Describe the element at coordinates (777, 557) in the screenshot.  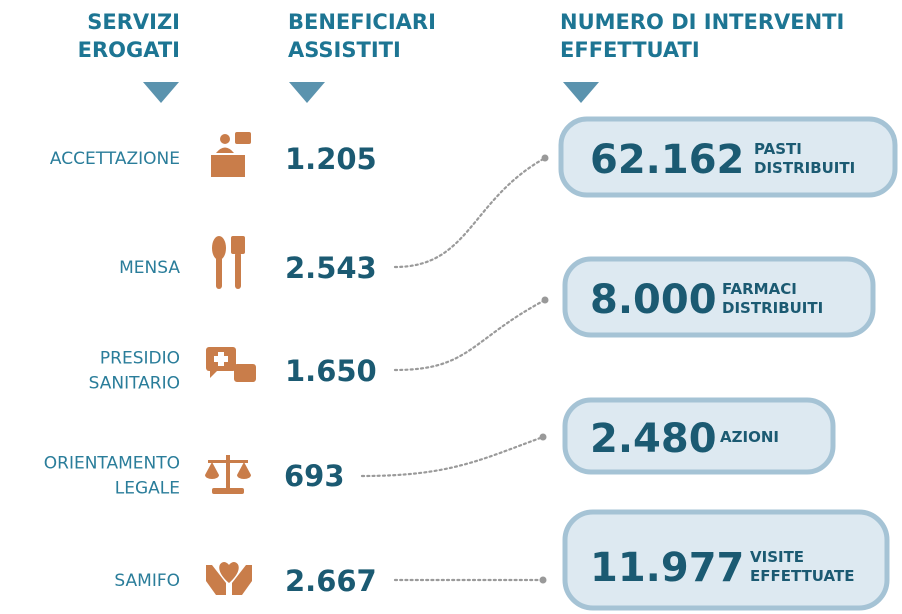
I see `intervention-label: VISITE` at that location.